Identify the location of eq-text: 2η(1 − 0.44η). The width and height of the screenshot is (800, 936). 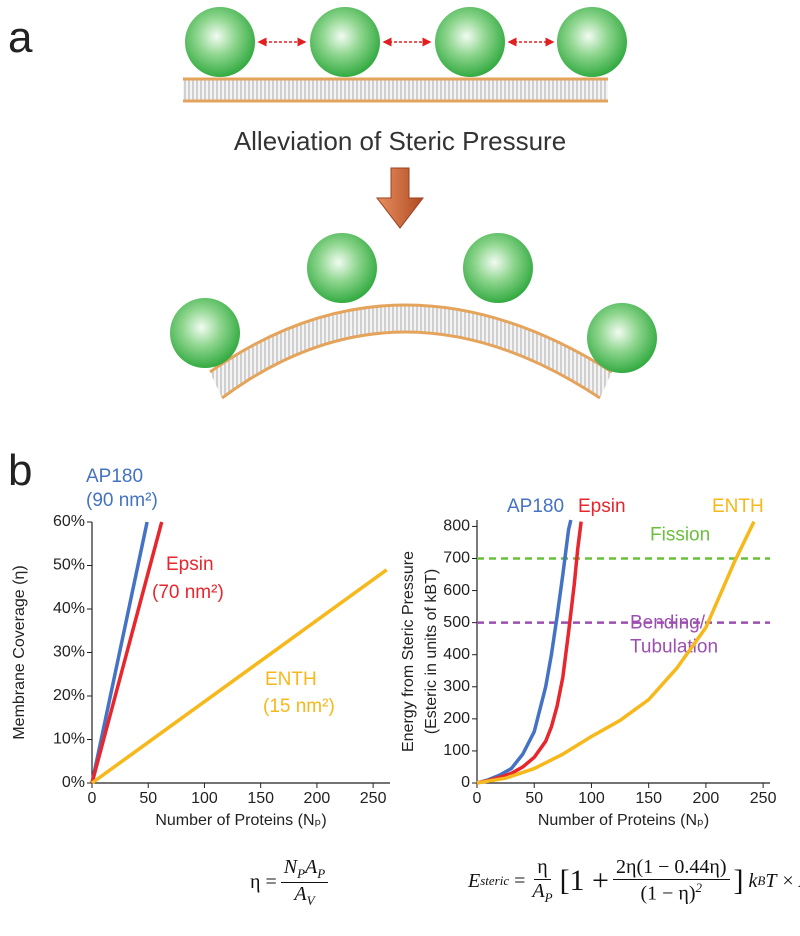
(671, 868).